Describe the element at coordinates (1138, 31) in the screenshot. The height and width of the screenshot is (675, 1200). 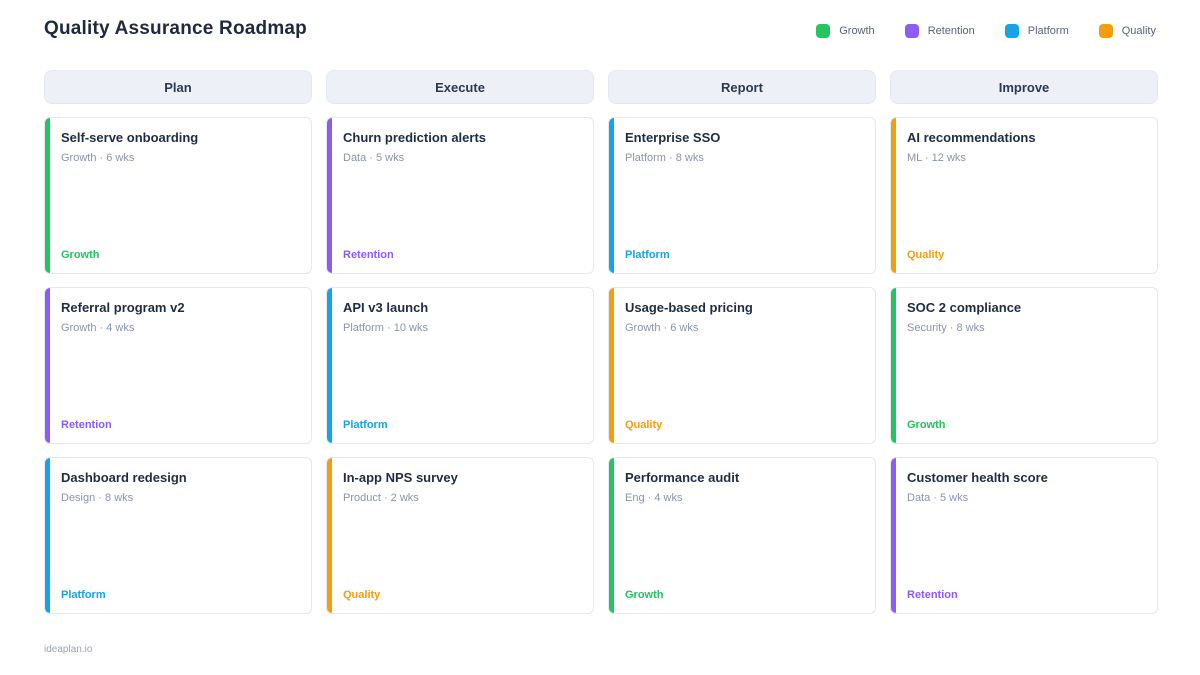
I see `legend-label: Quality` at that location.